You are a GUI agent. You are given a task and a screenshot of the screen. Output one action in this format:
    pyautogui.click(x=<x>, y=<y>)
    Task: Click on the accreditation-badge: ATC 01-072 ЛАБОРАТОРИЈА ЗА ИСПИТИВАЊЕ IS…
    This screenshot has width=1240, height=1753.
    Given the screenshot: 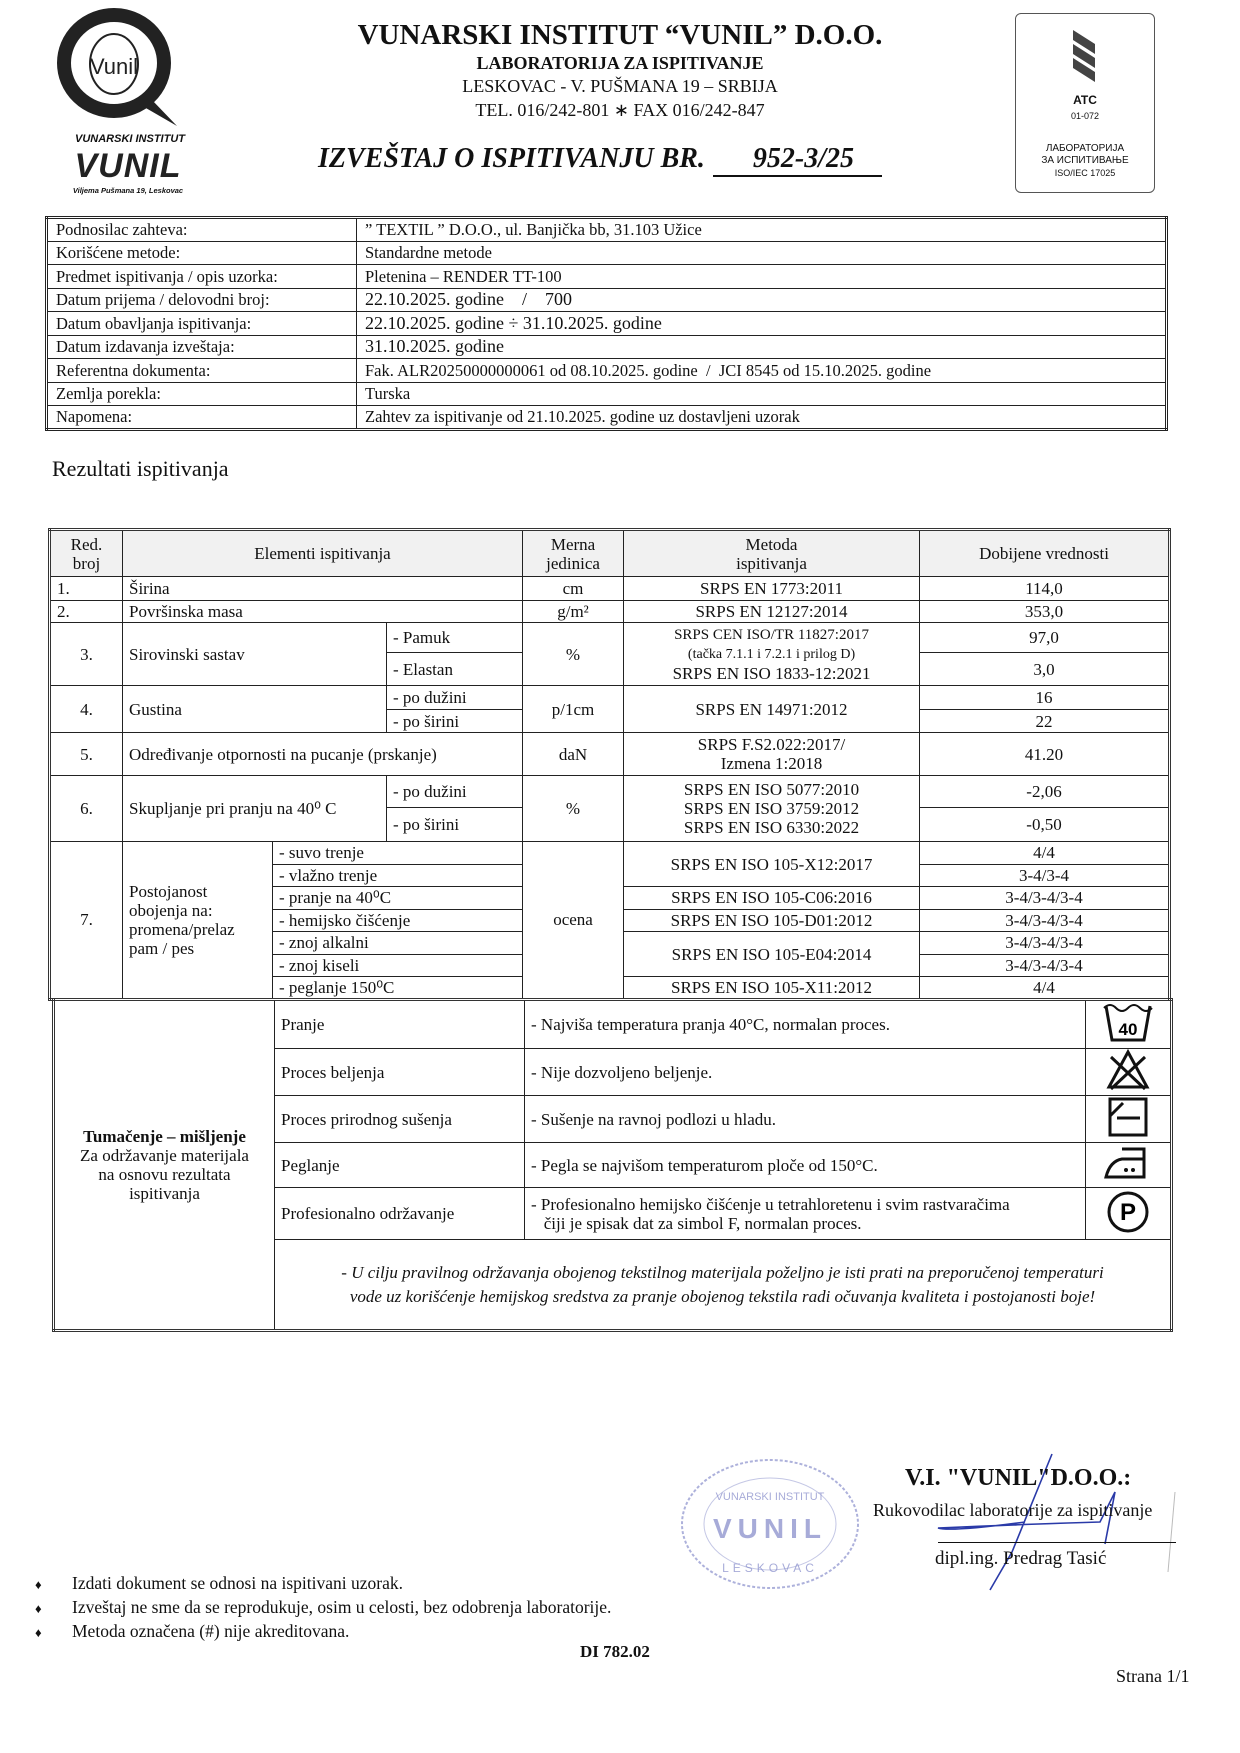 What is the action you would take?
    pyautogui.click(x=1085, y=103)
    